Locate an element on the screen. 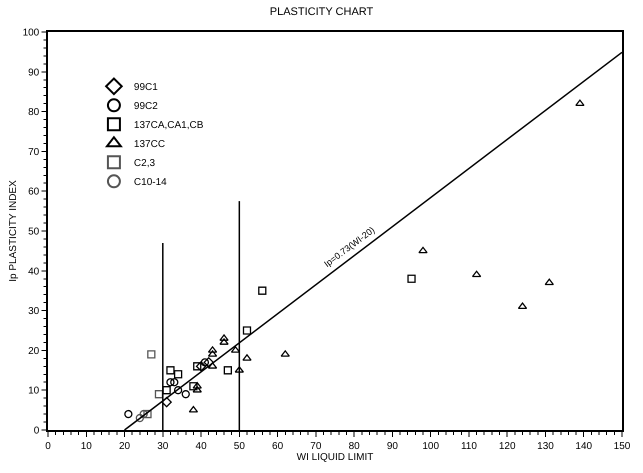 This screenshot has width=643, height=473. y-tick-label: 40 is located at coordinates (34, 272).